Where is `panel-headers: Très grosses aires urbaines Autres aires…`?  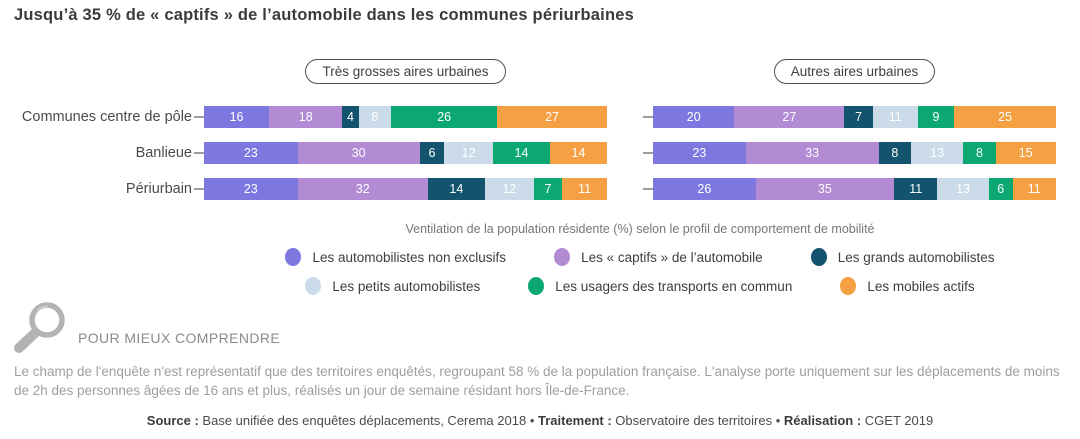
panel-headers: Très grosses aires urbaines Autres aires… is located at coordinates (540, 71).